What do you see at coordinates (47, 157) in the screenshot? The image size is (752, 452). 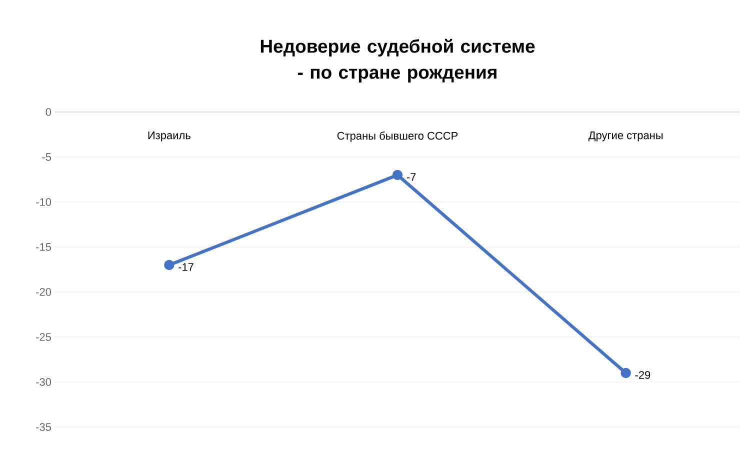 I see `y-tick-label: -5` at bounding box center [47, 157].